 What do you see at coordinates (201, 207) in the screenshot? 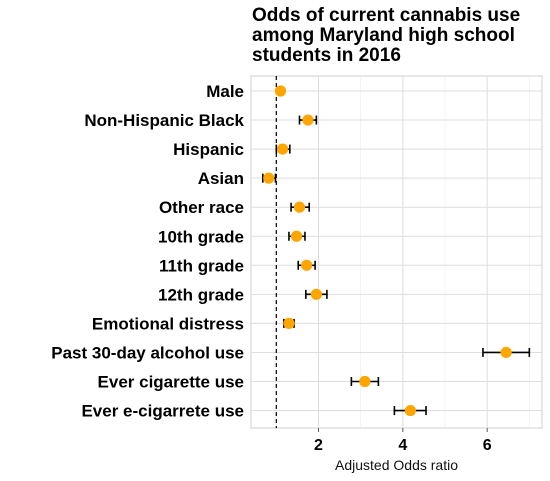
I see `category-label: Other race` at bounding box center [201, 207].